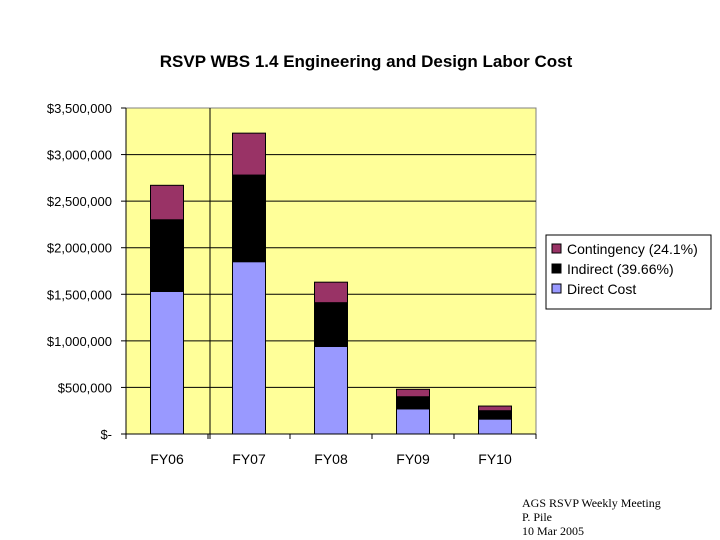 Image resolution: width=720 pixels, height=540 pixels. What do you see at coordinates (79, 108) in the screenshot?
I see `y-tick-label: $3,500,000` at bounding box center [79, 108].